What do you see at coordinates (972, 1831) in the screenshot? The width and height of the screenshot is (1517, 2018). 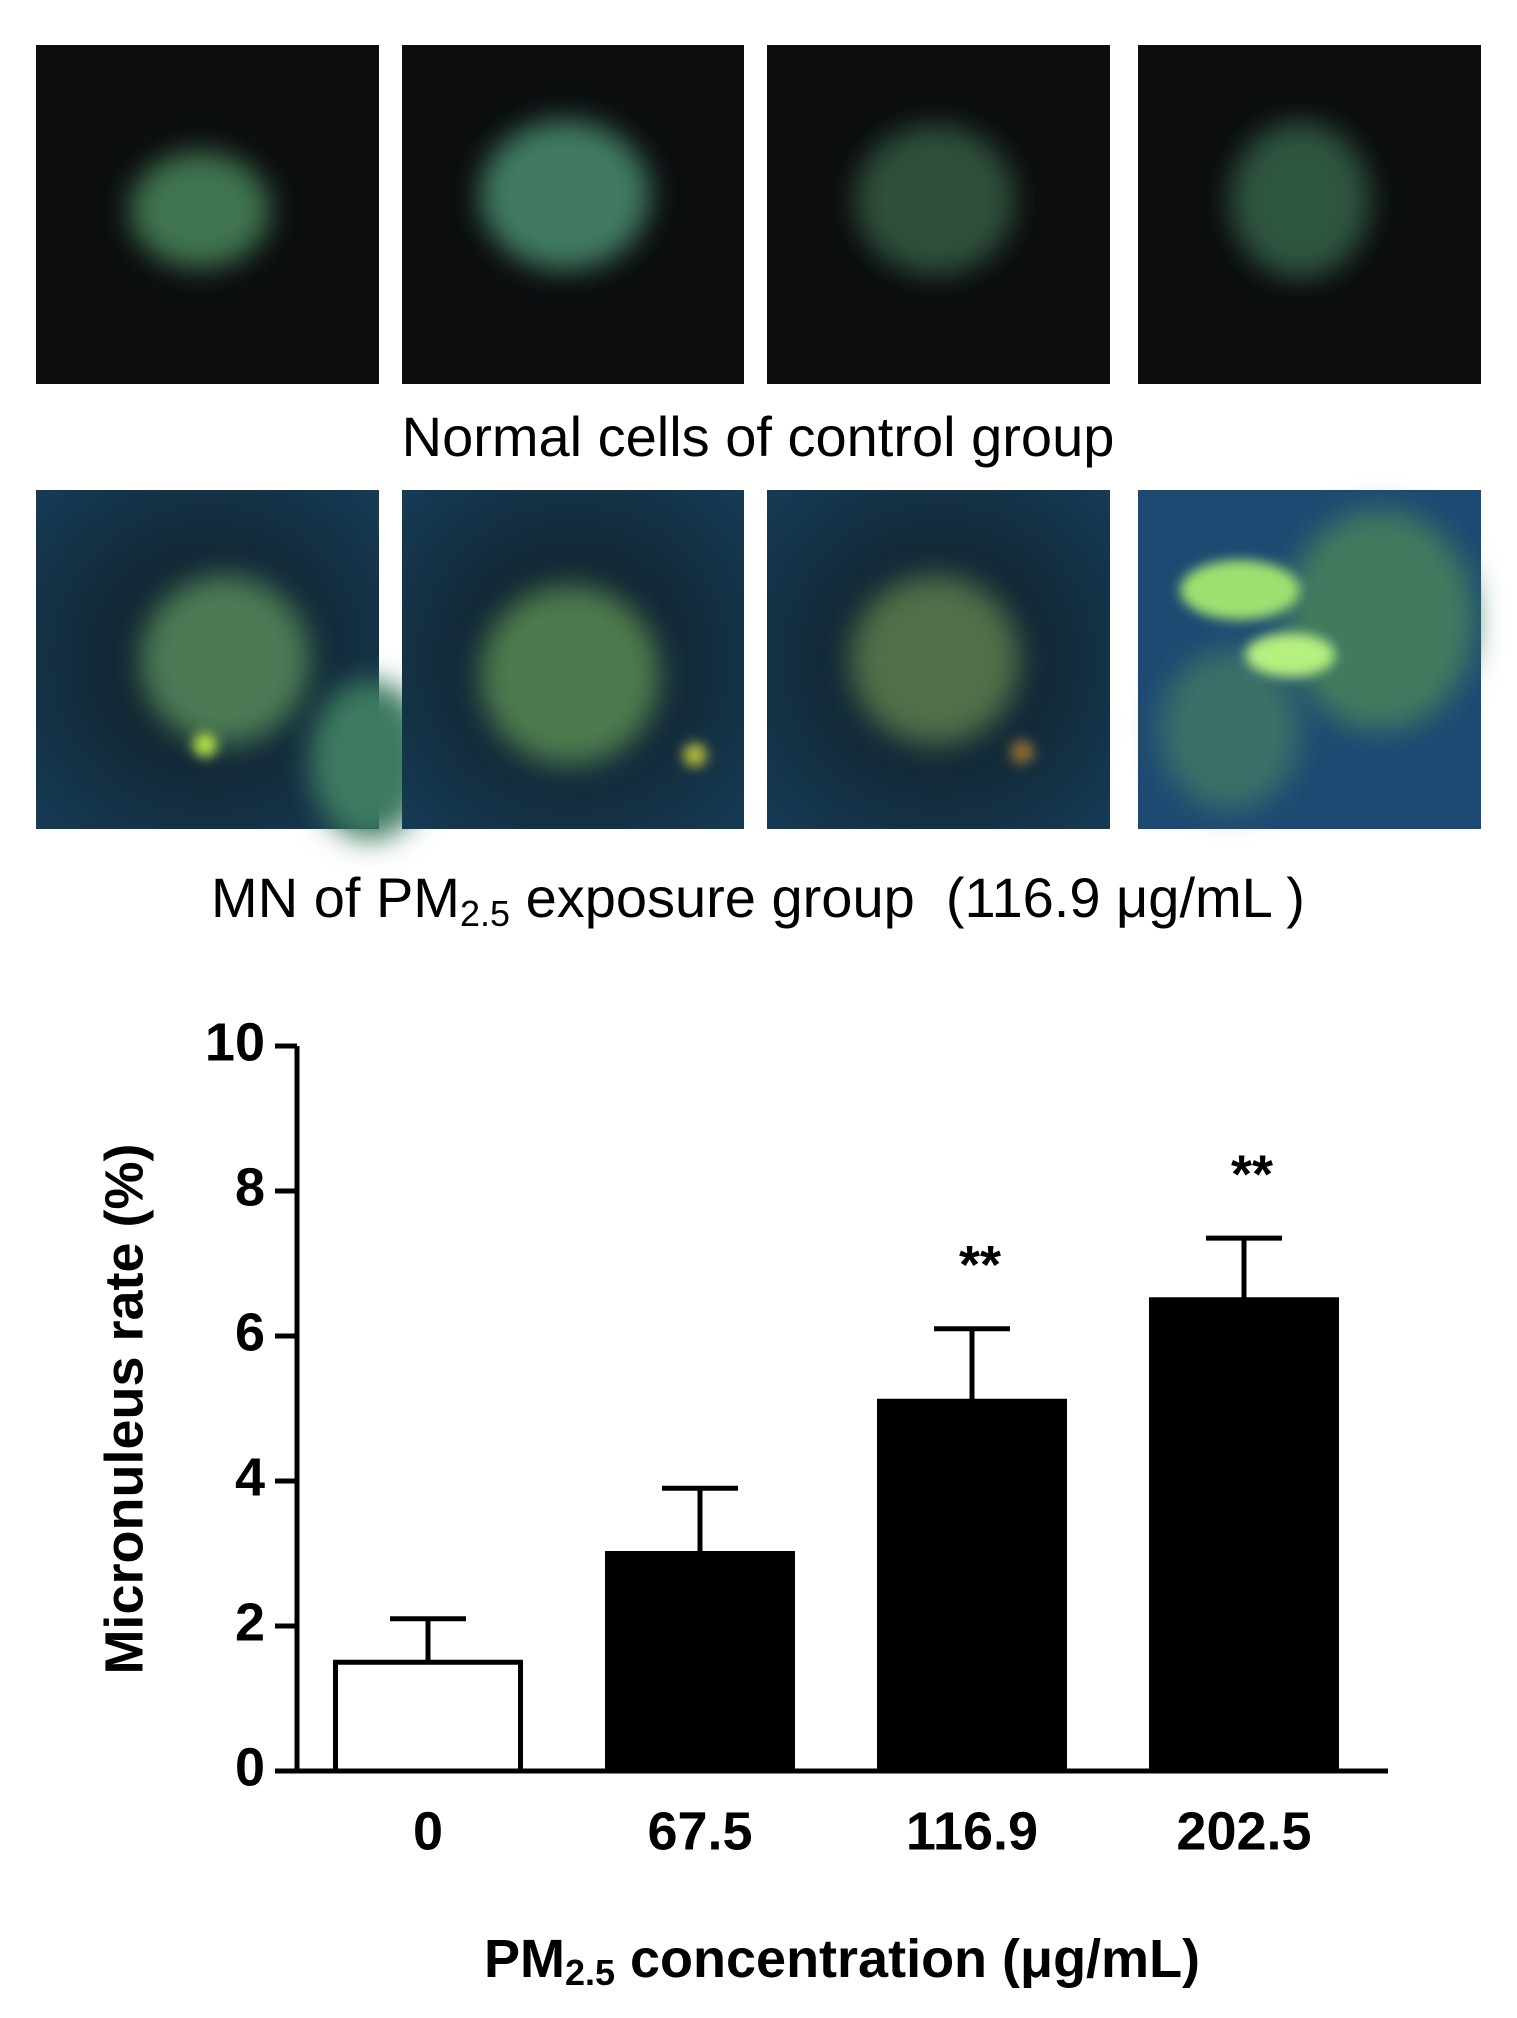 I see `x-tick-label: 116.9` at bounding box center [972, 1831].